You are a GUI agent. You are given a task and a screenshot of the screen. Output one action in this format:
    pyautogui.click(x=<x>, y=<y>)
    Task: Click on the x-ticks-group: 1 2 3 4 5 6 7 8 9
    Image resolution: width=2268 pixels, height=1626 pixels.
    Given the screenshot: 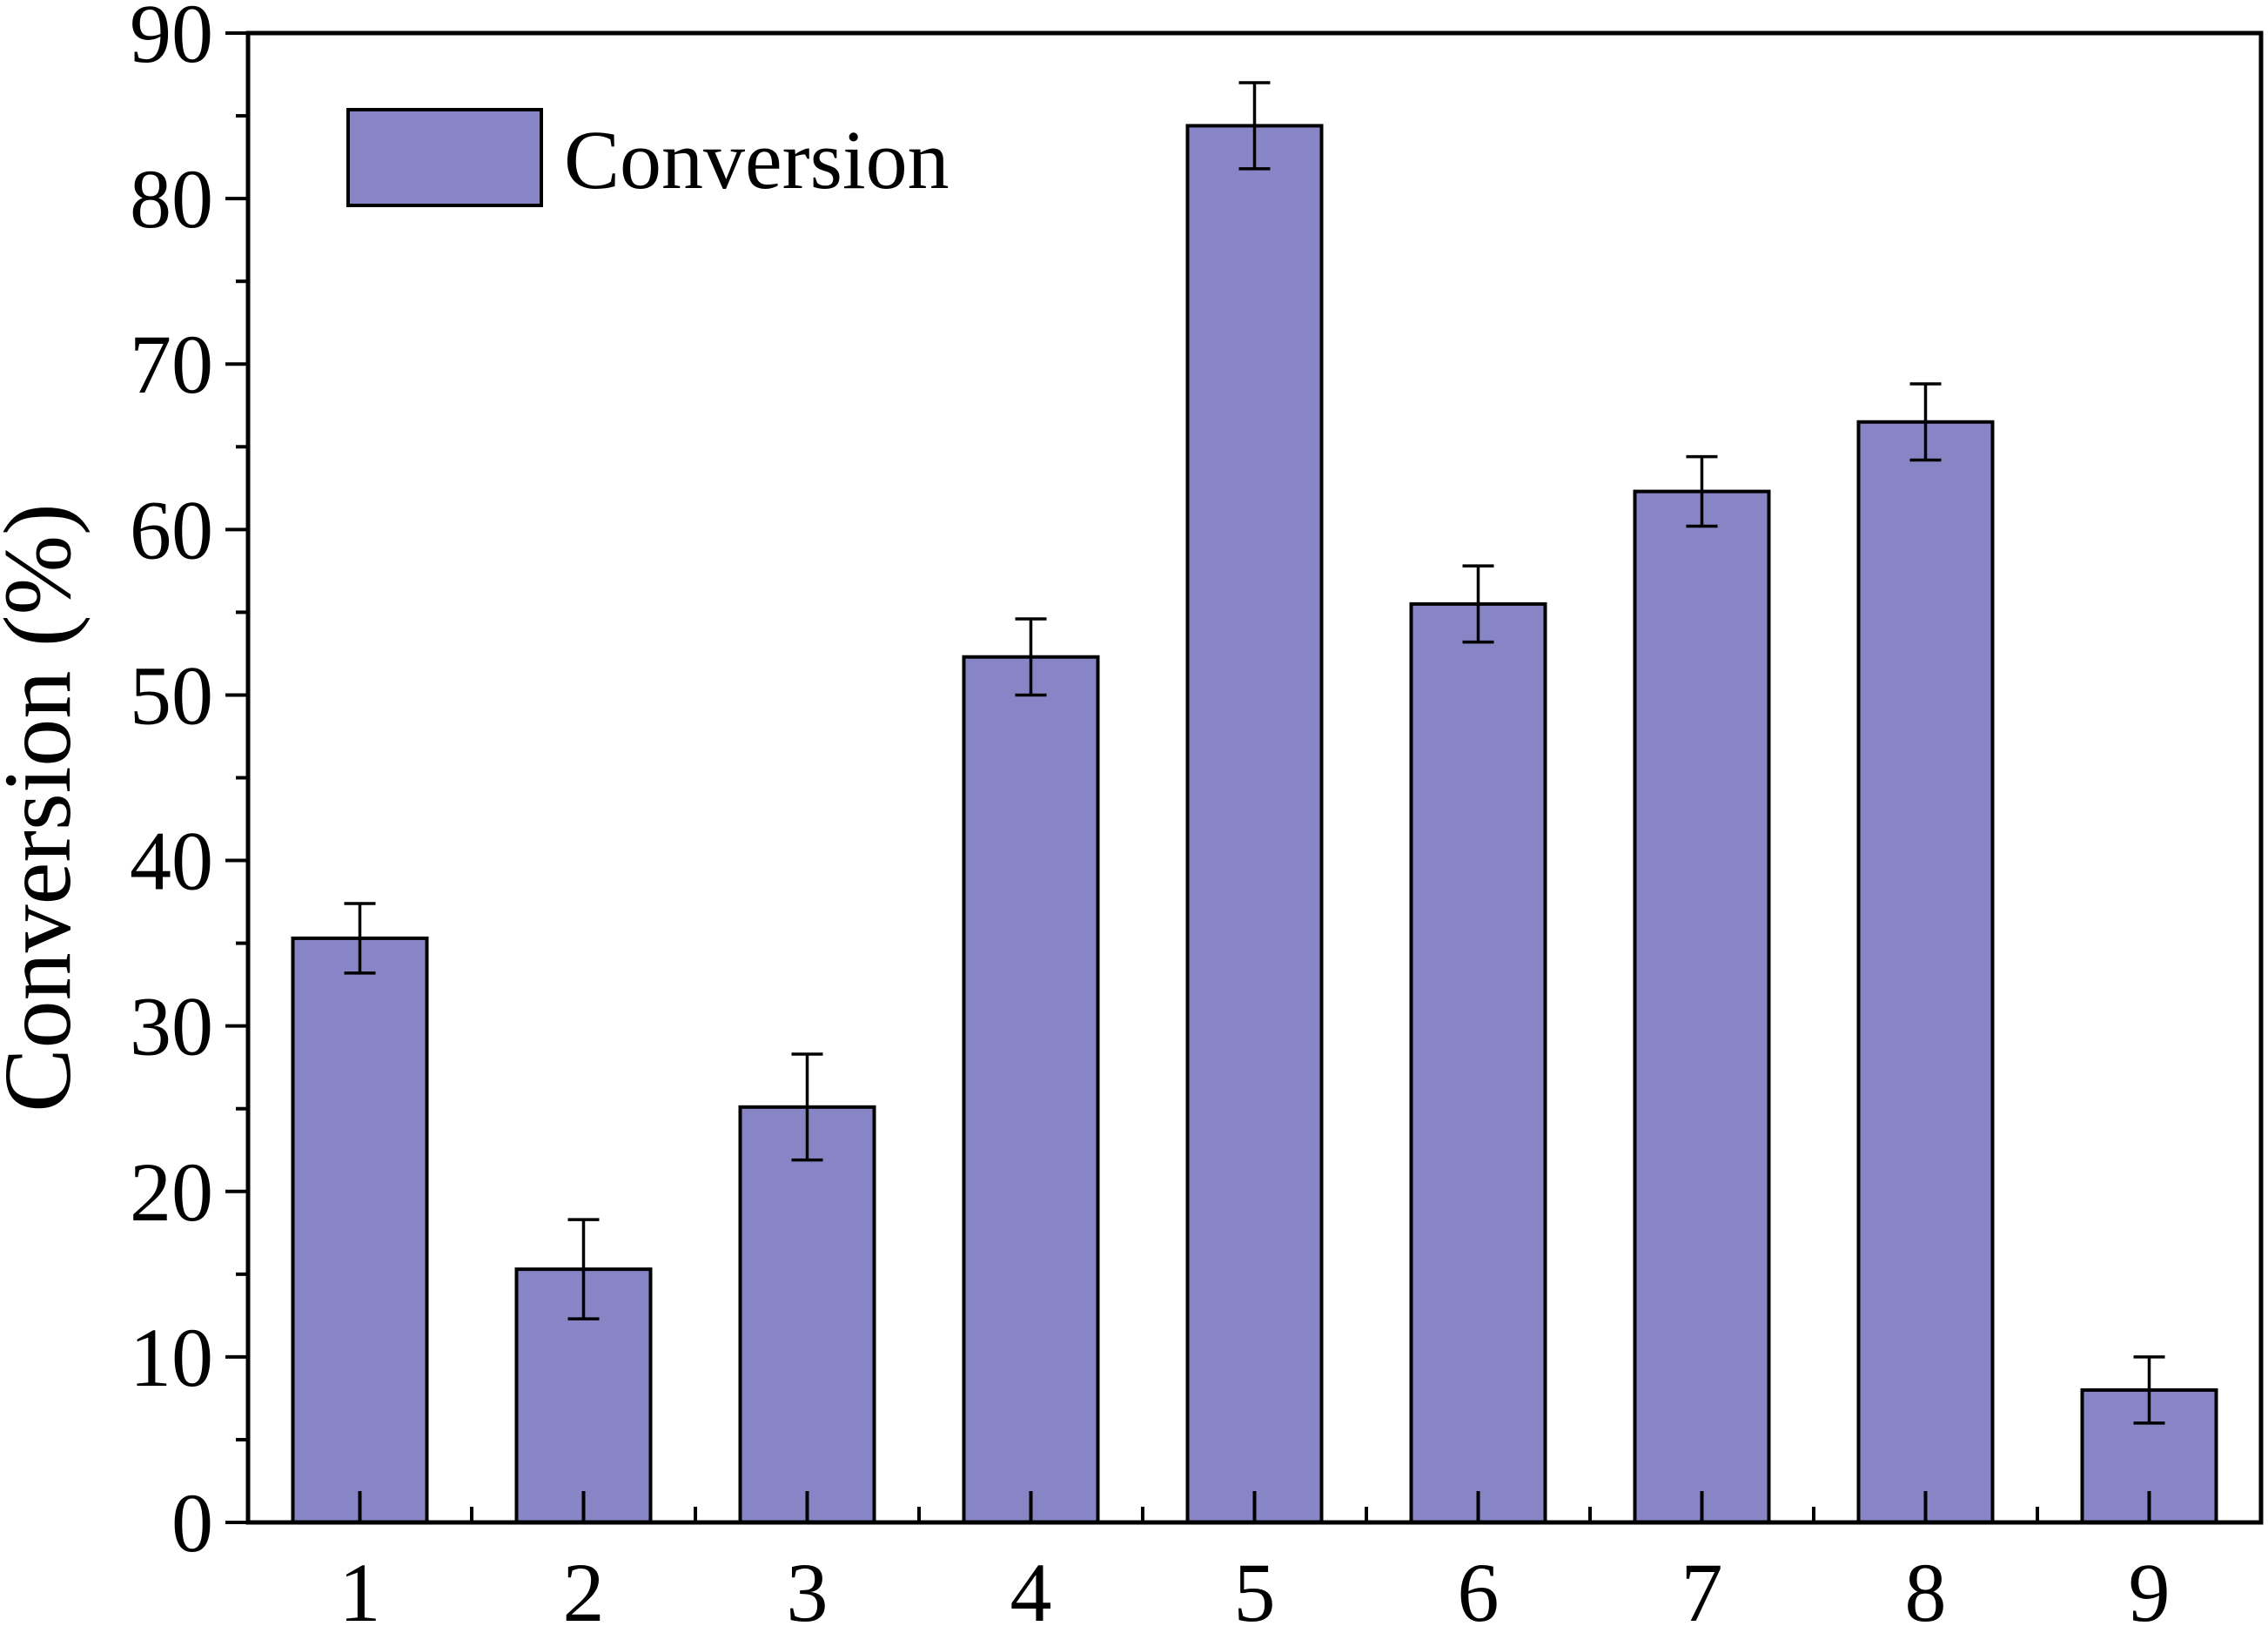 What is the action you would take?
    pyautogui.click(x=1255, y=1558)
    